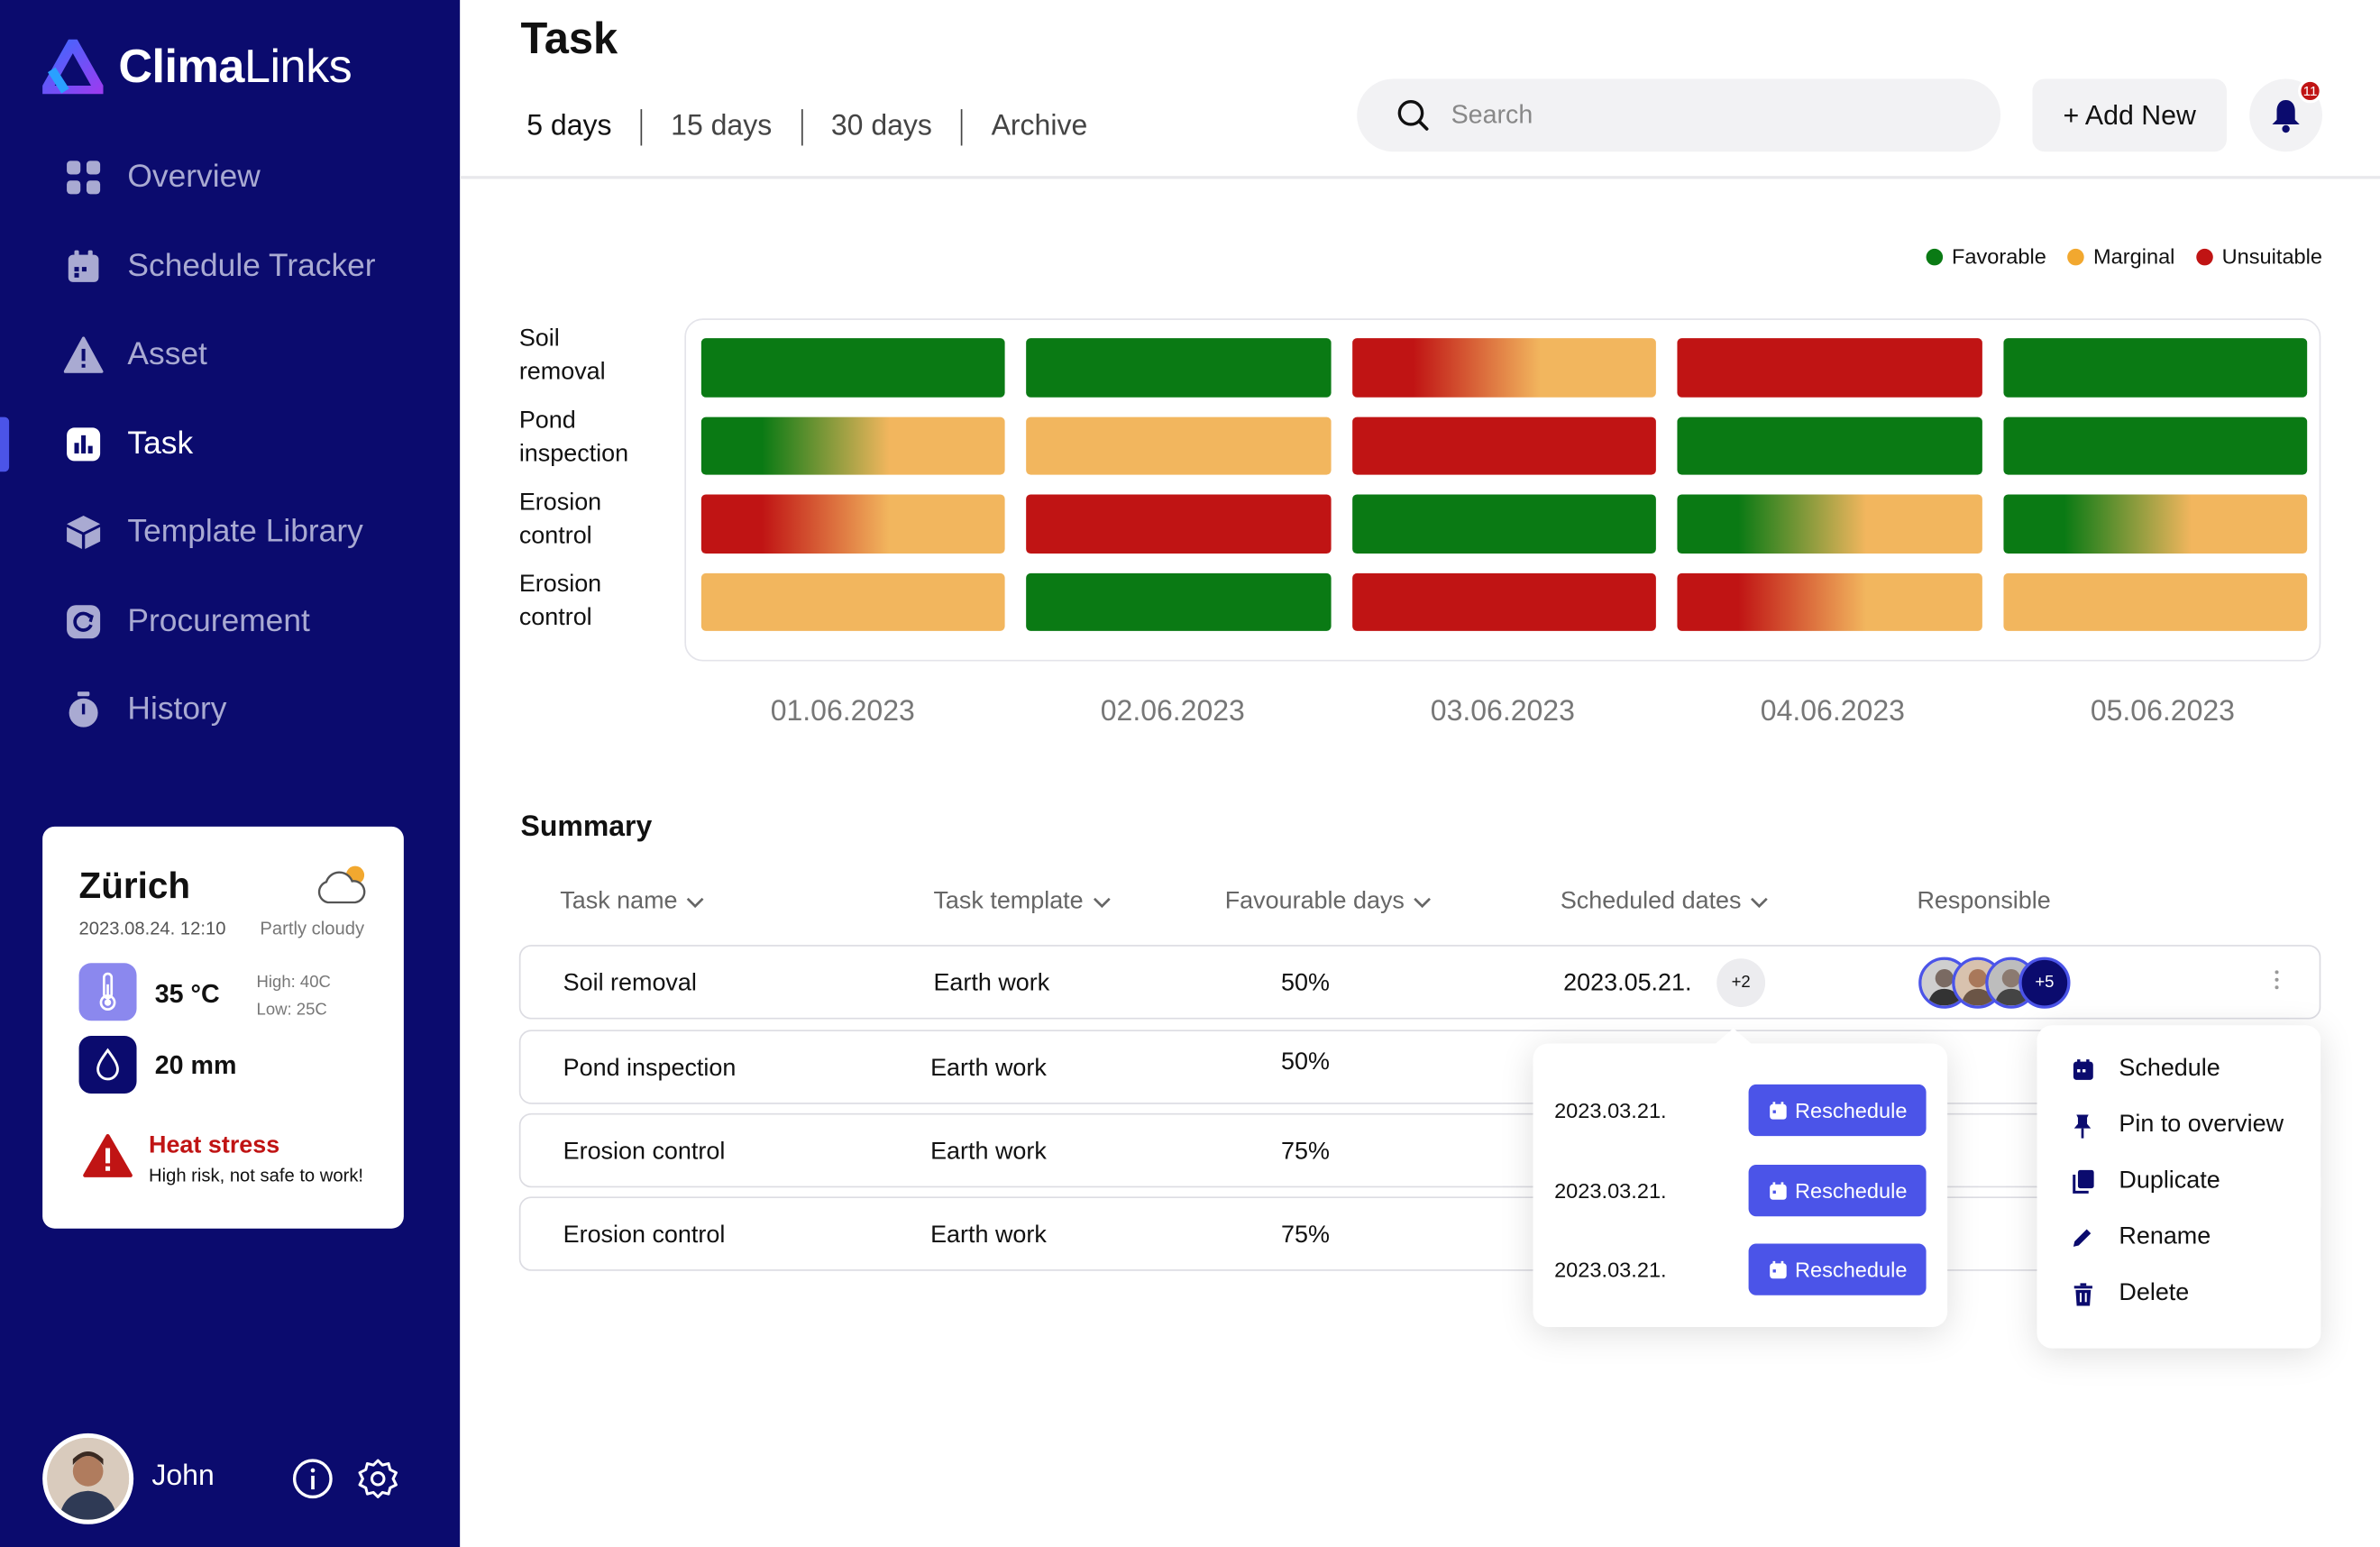 The height and width of the screenshot is (1547, 2380). Describe the element at coordinates (1022, 902) in the screenshot. I see `column-header-task-template: Task template` at that location.